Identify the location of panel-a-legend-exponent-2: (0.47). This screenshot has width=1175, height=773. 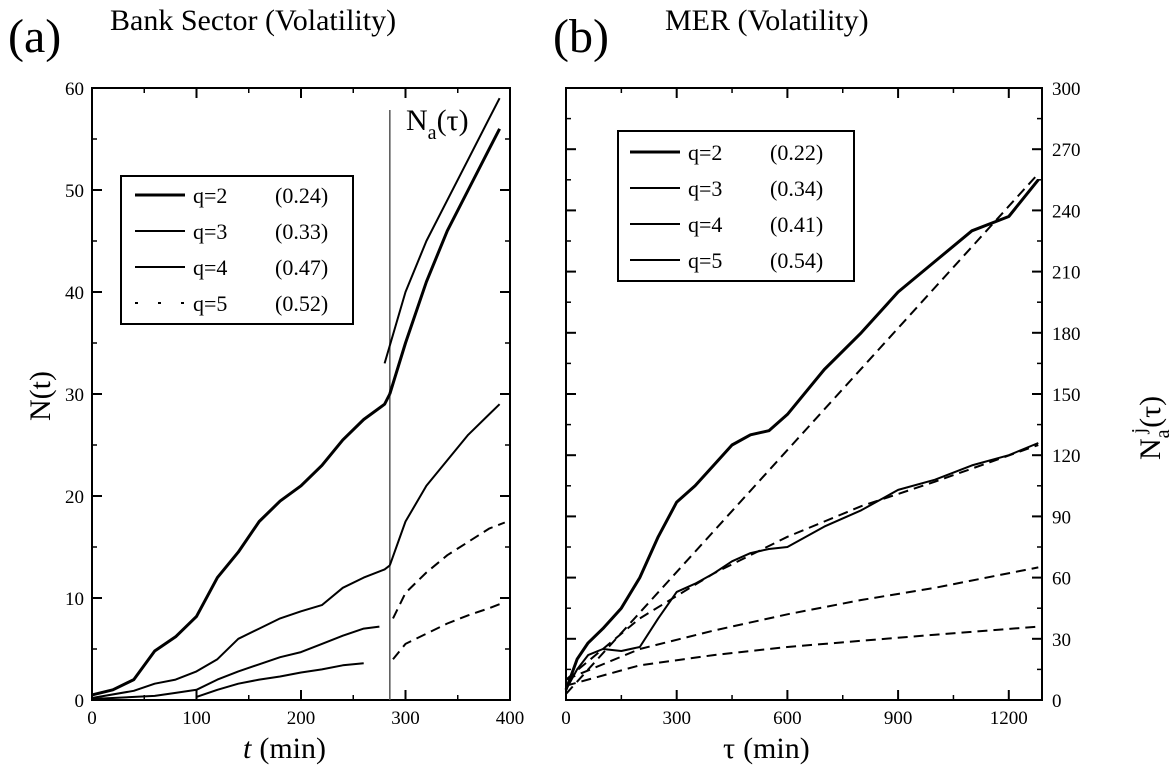
(301, 267).